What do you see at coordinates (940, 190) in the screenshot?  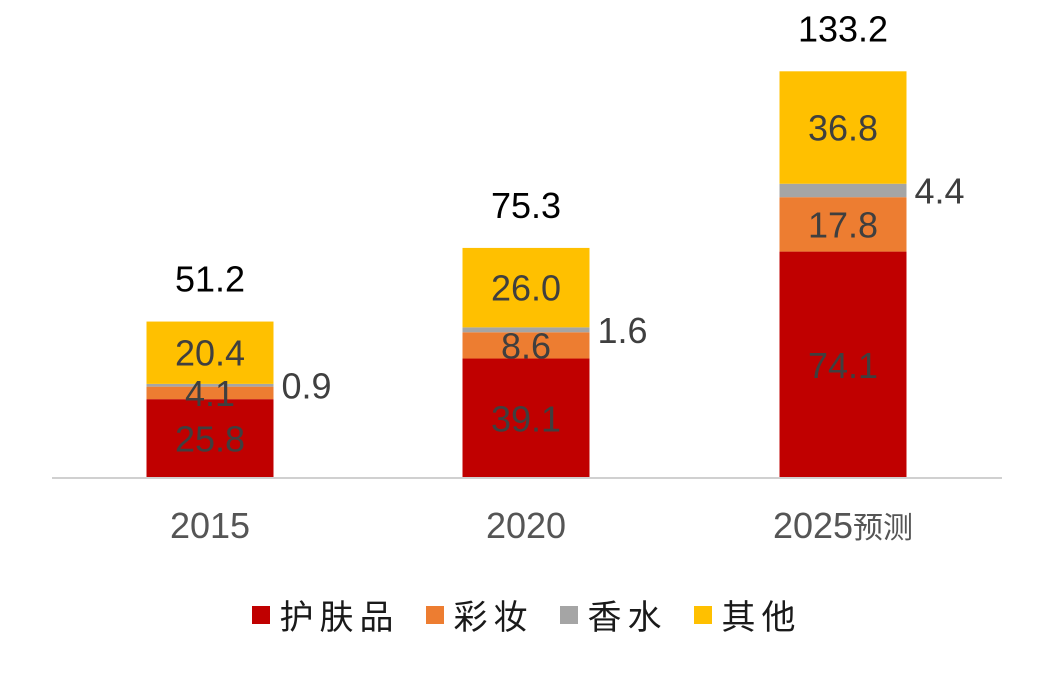 I see `data-label: 4.4` at bounding box center [940, 190].